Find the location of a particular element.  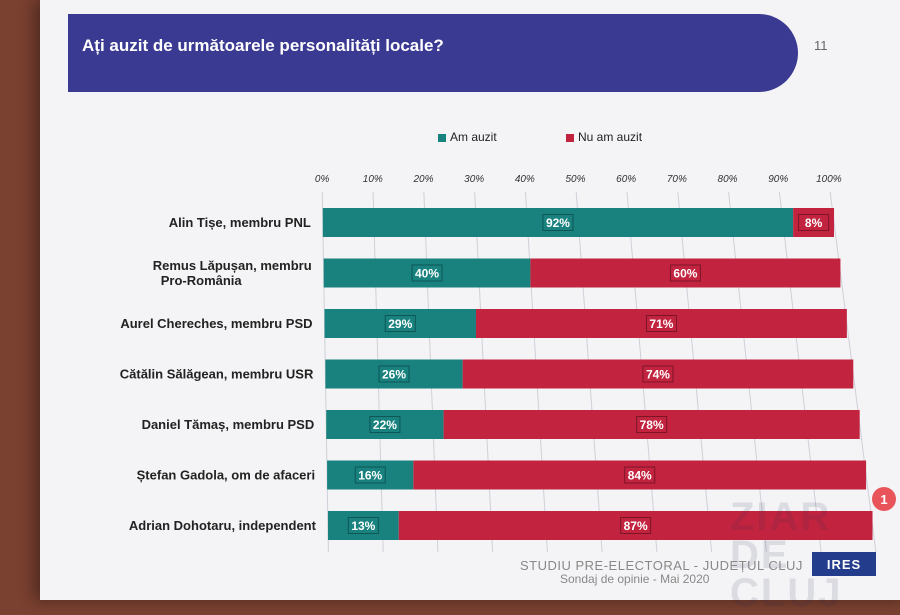

value-label-not-heard: 87% is located at coordinates (636, 526).